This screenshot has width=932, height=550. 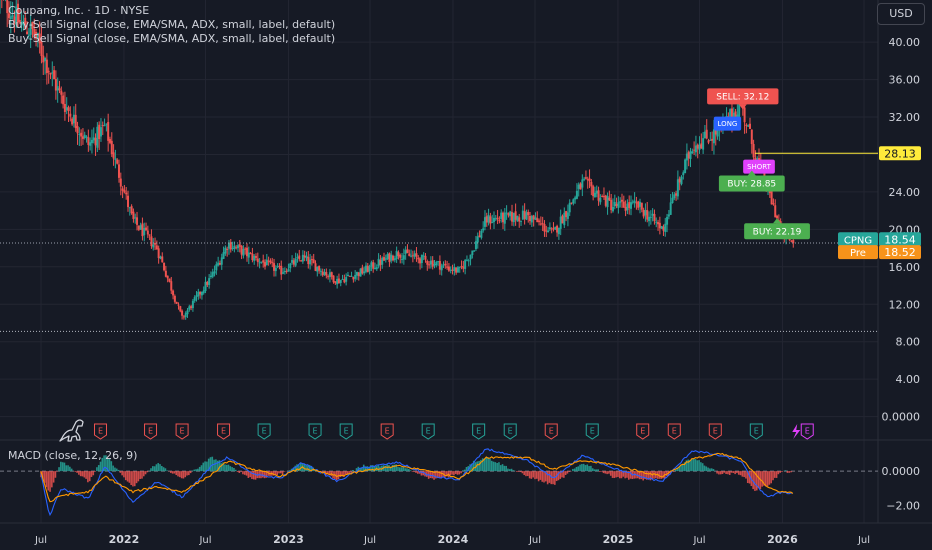 What do you see at coordinates (900, 239) in the screenshot?
I see `last-price-badge-box` at bounding box center [900, 239].